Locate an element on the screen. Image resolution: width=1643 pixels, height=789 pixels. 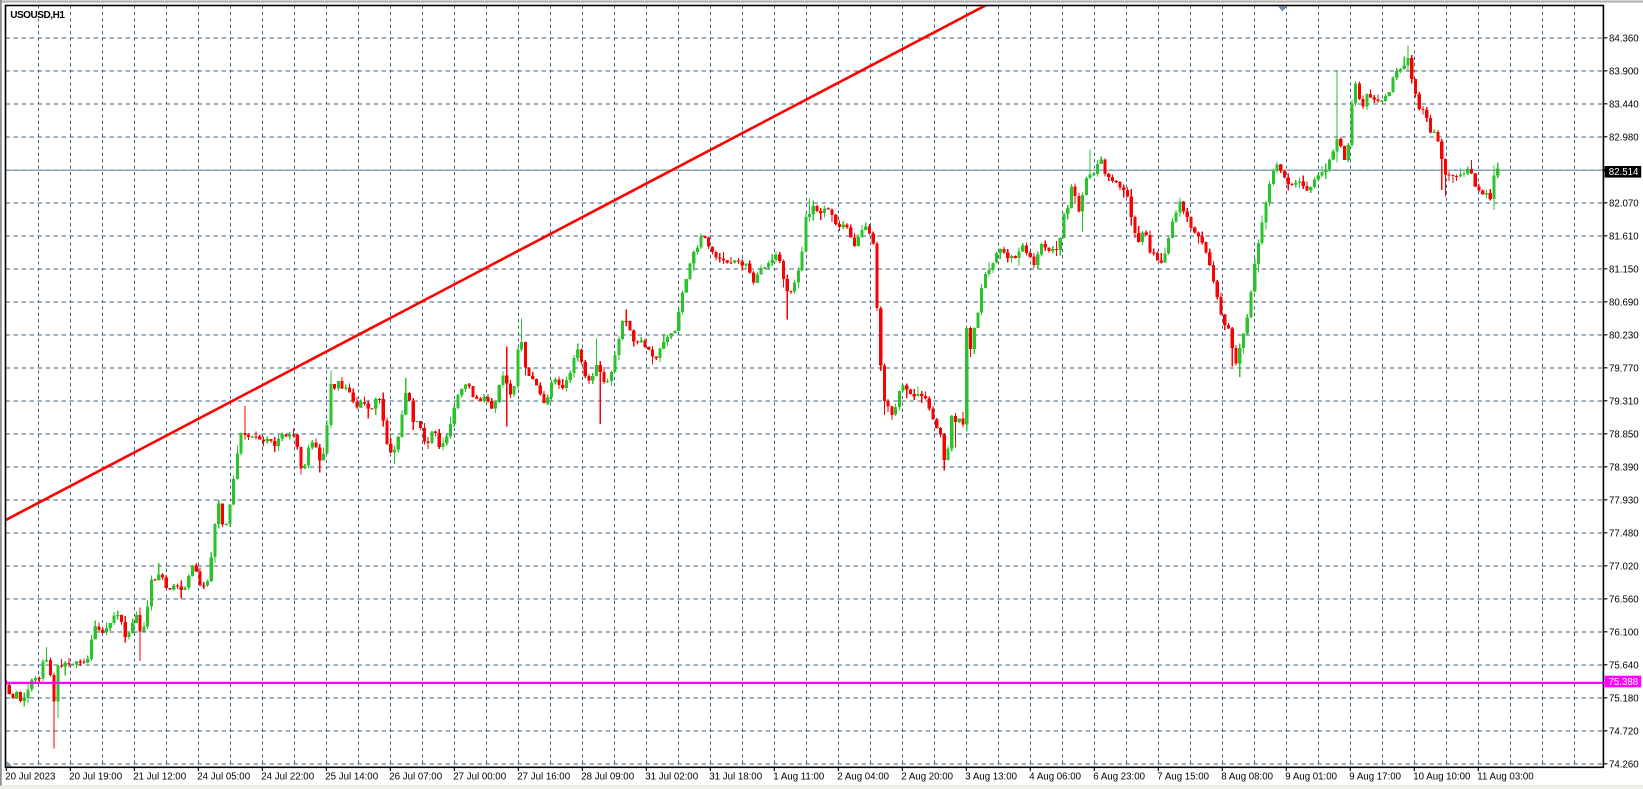
svg-text: 76.100 is located at coordinates (1624, 632).